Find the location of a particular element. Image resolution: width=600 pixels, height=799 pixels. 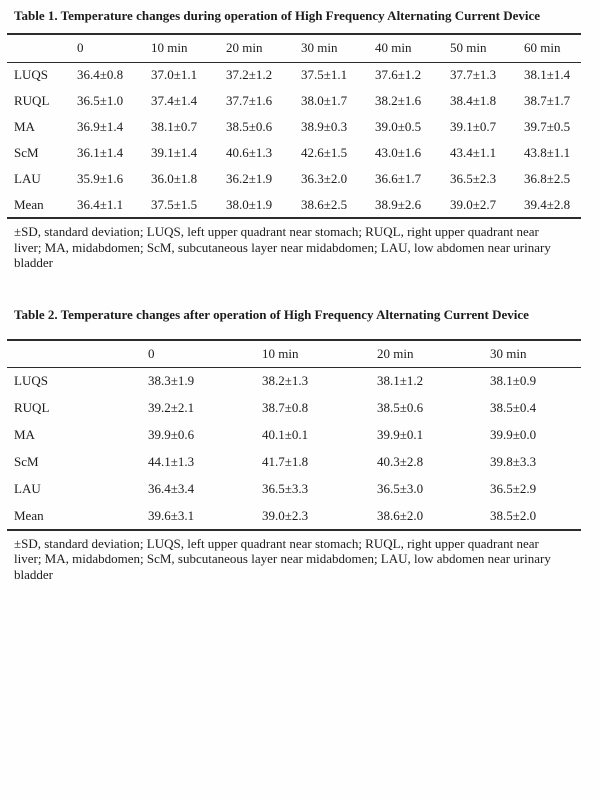

value-cell: 36.9±1.4 is located at coordinates (100, 126).